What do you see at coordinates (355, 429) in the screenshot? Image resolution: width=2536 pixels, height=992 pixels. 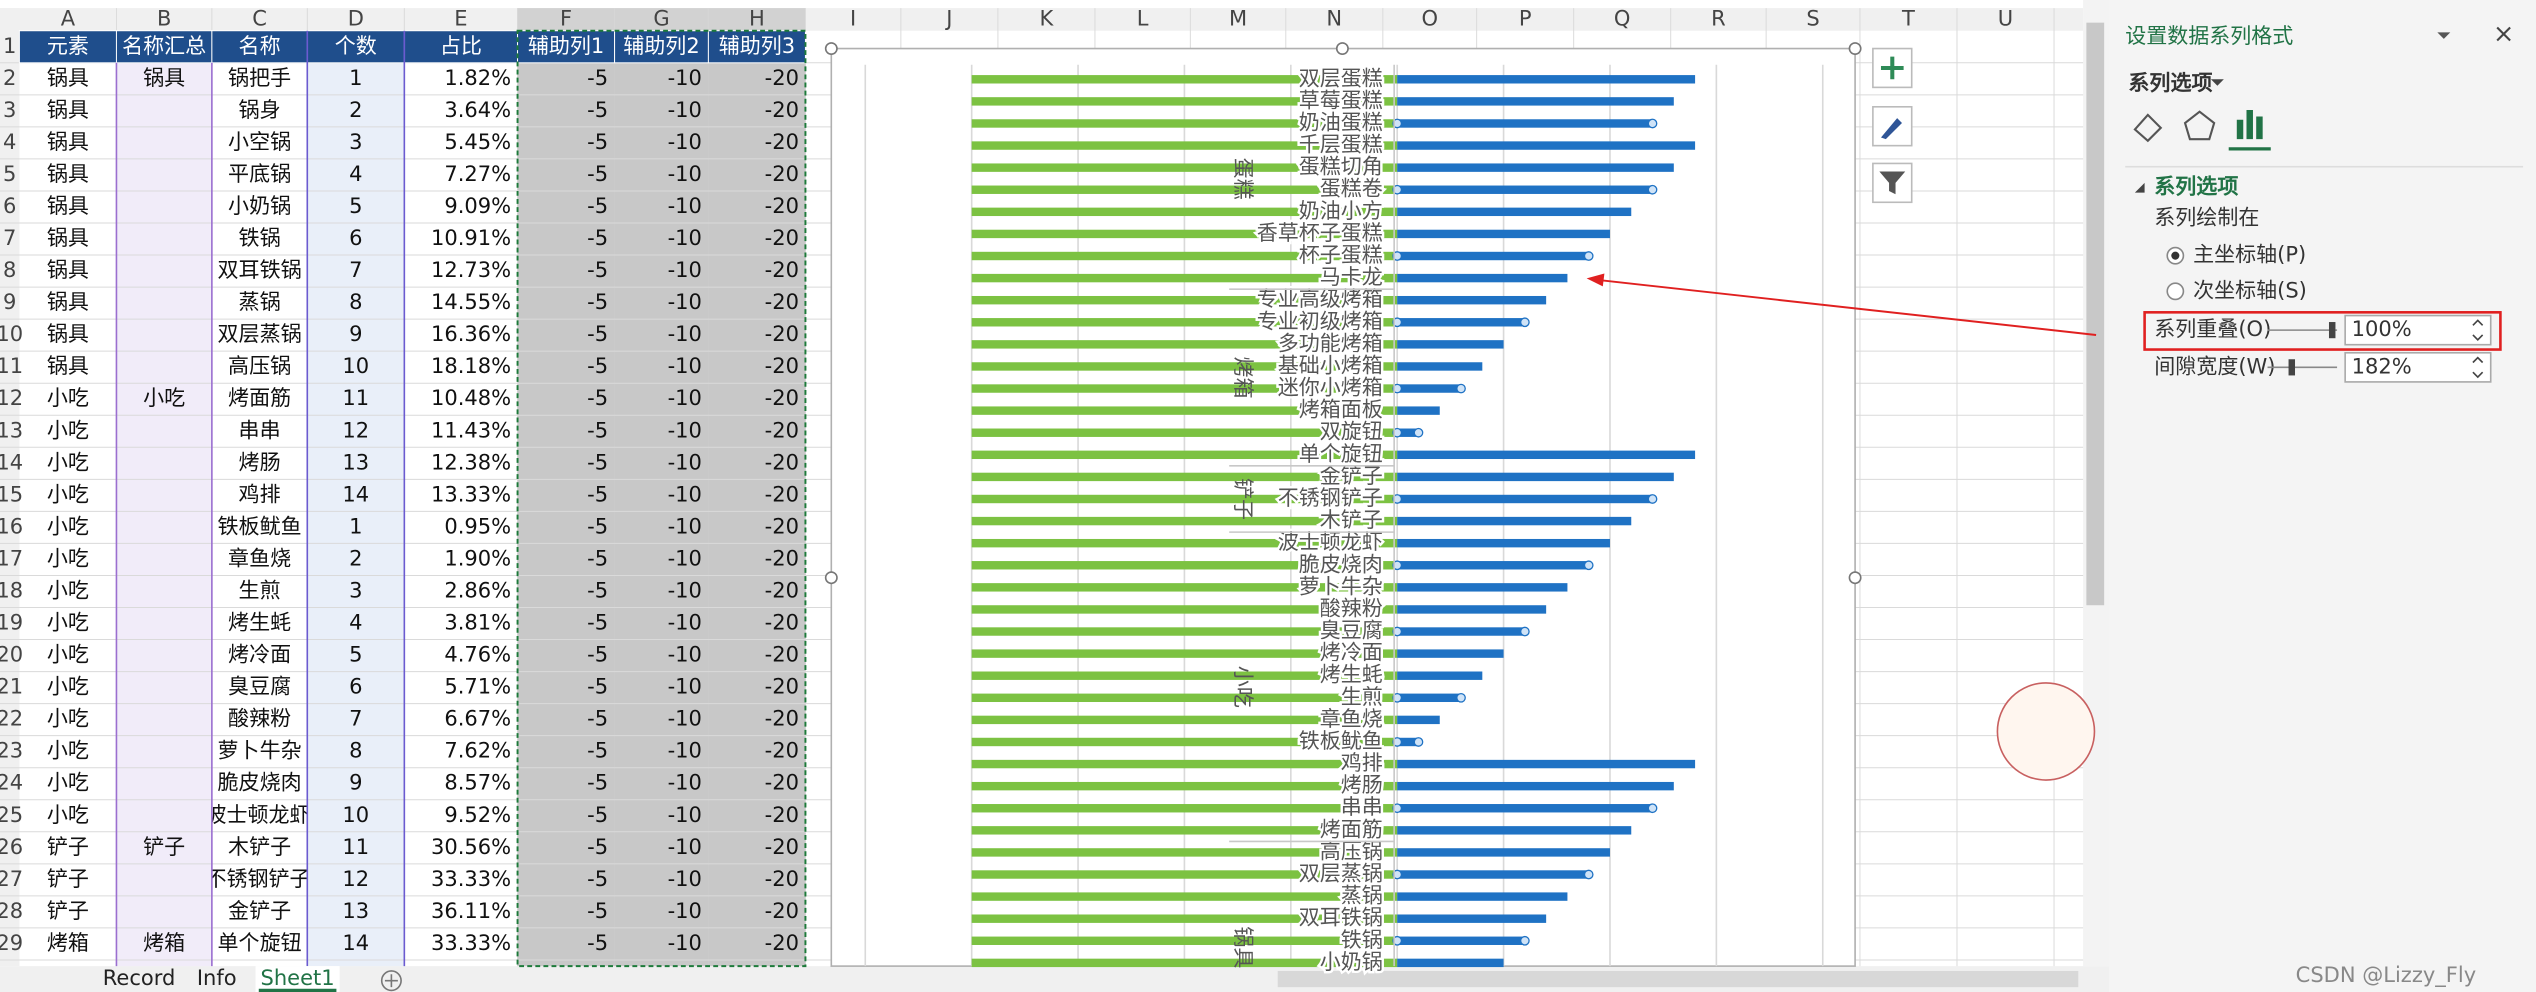 I see `cell: 12` at bounding box center [355, 429].